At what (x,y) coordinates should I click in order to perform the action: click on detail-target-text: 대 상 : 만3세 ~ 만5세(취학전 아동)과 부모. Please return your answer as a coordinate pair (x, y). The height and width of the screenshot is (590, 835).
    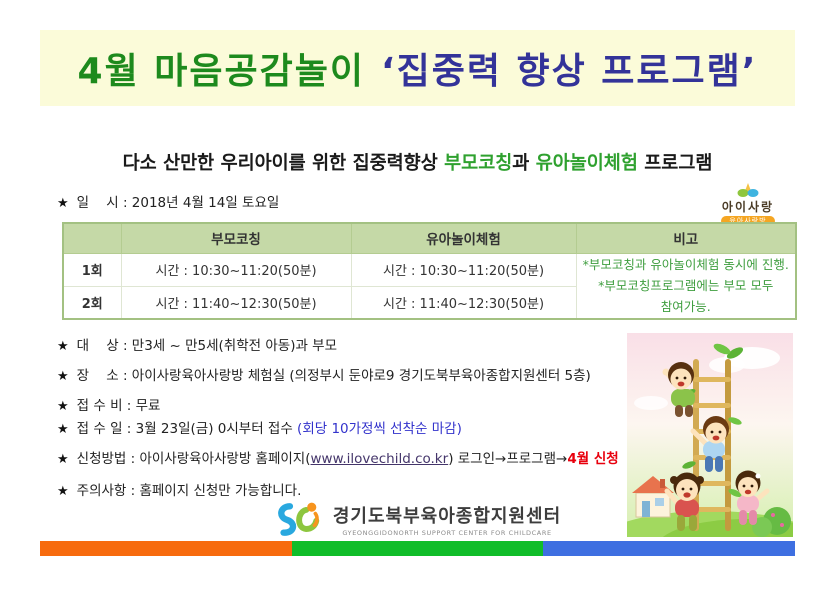
    Looking at the image, I should click on (207, 346).